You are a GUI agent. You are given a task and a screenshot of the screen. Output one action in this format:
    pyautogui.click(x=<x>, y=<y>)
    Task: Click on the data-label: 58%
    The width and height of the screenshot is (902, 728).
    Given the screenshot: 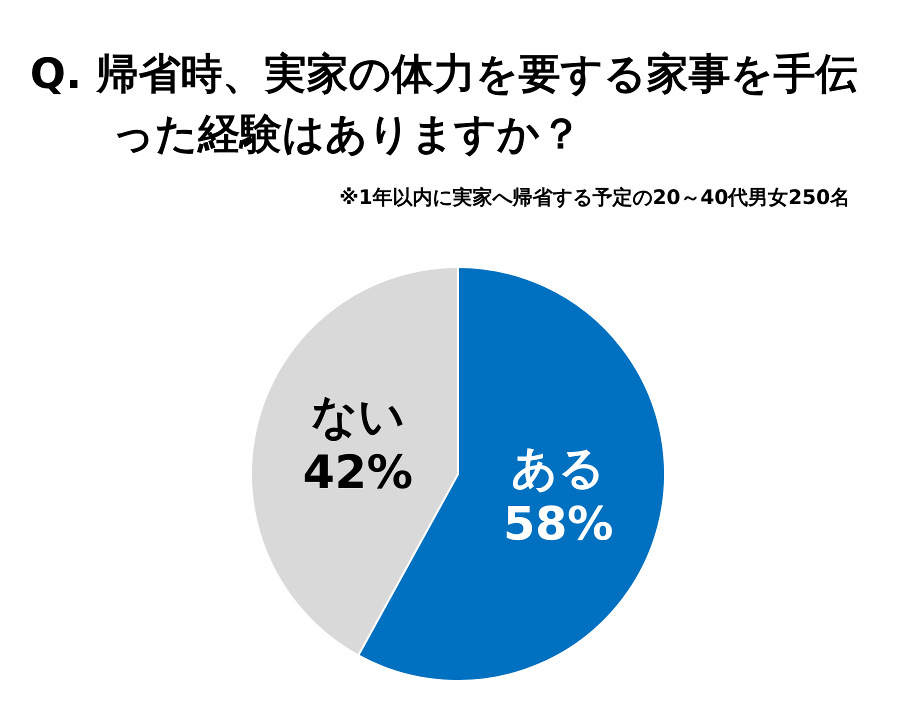 What is the action you would take?
    pyautogui.click(x=558, y=523)
    